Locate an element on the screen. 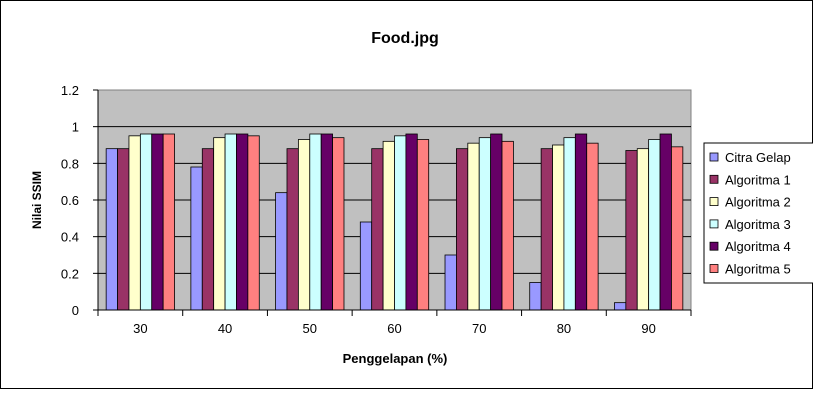 This screenshot has width=813, height=394. chart-title: Food.jpg is located at coordinates (405, 38).